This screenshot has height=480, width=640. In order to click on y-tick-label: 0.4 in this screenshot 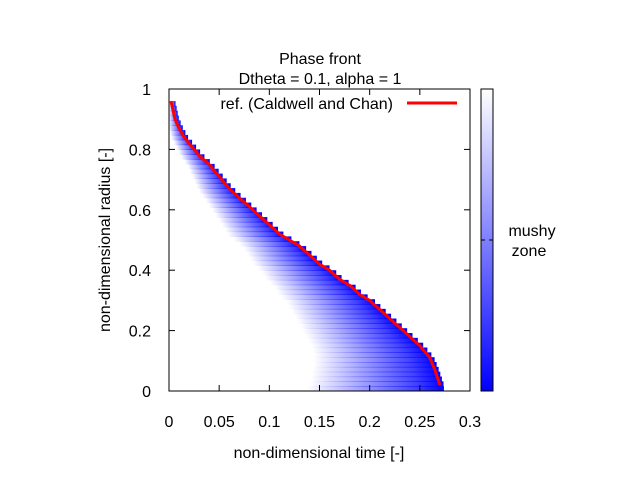, I will do `click(140, 271)`.